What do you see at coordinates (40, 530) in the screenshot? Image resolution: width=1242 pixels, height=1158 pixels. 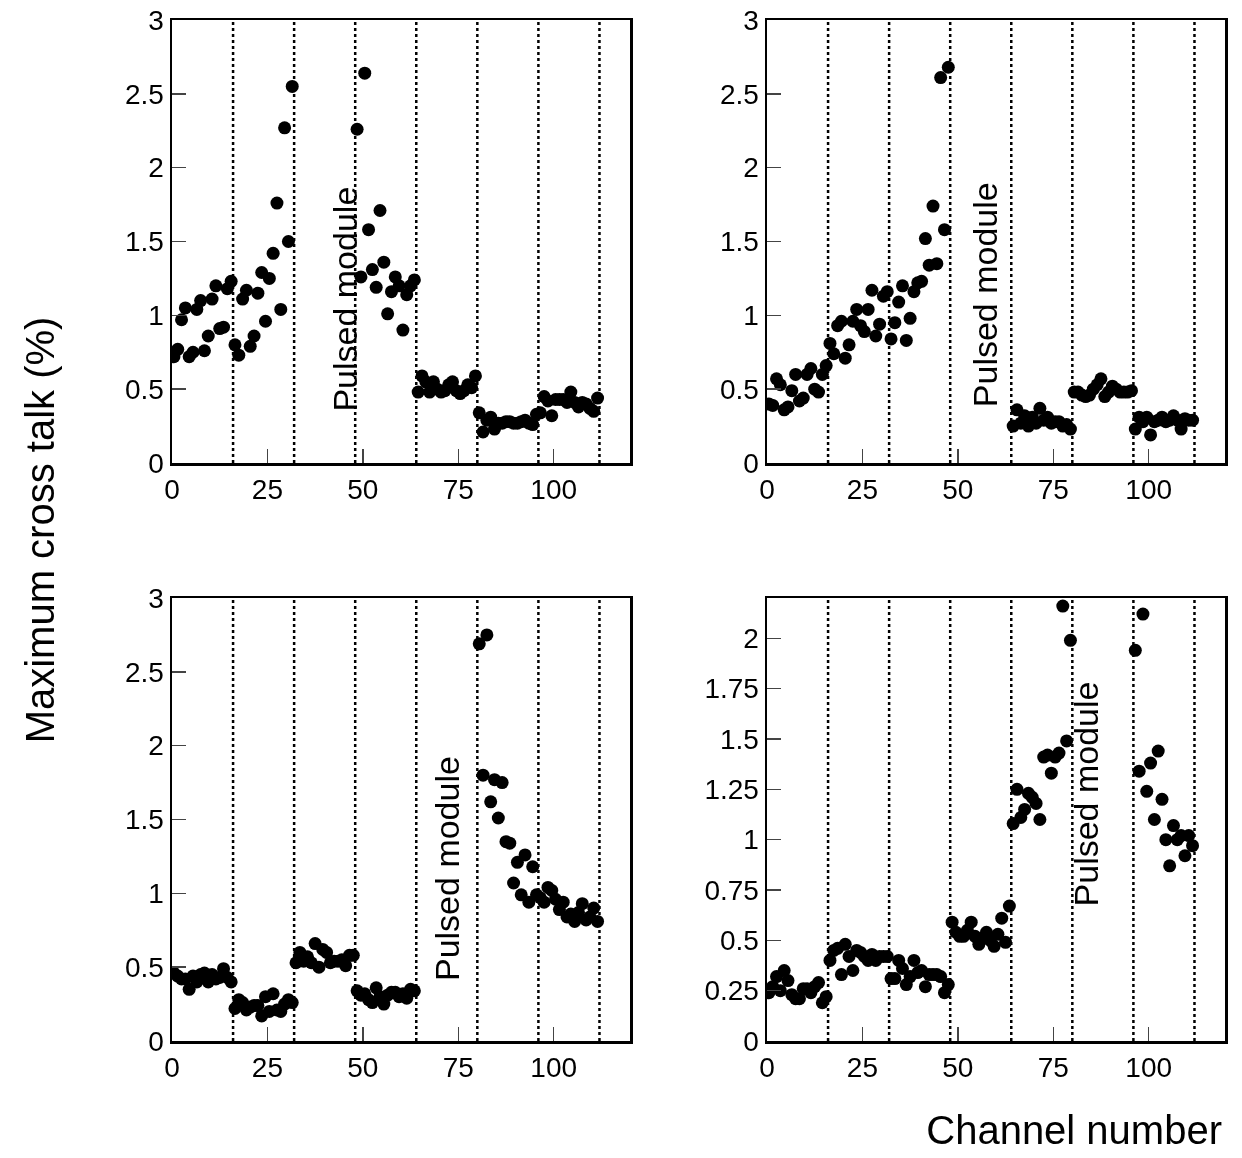 I see `y-axis-title: Maximum cross talk (%)` at bounding box center [40, 530].